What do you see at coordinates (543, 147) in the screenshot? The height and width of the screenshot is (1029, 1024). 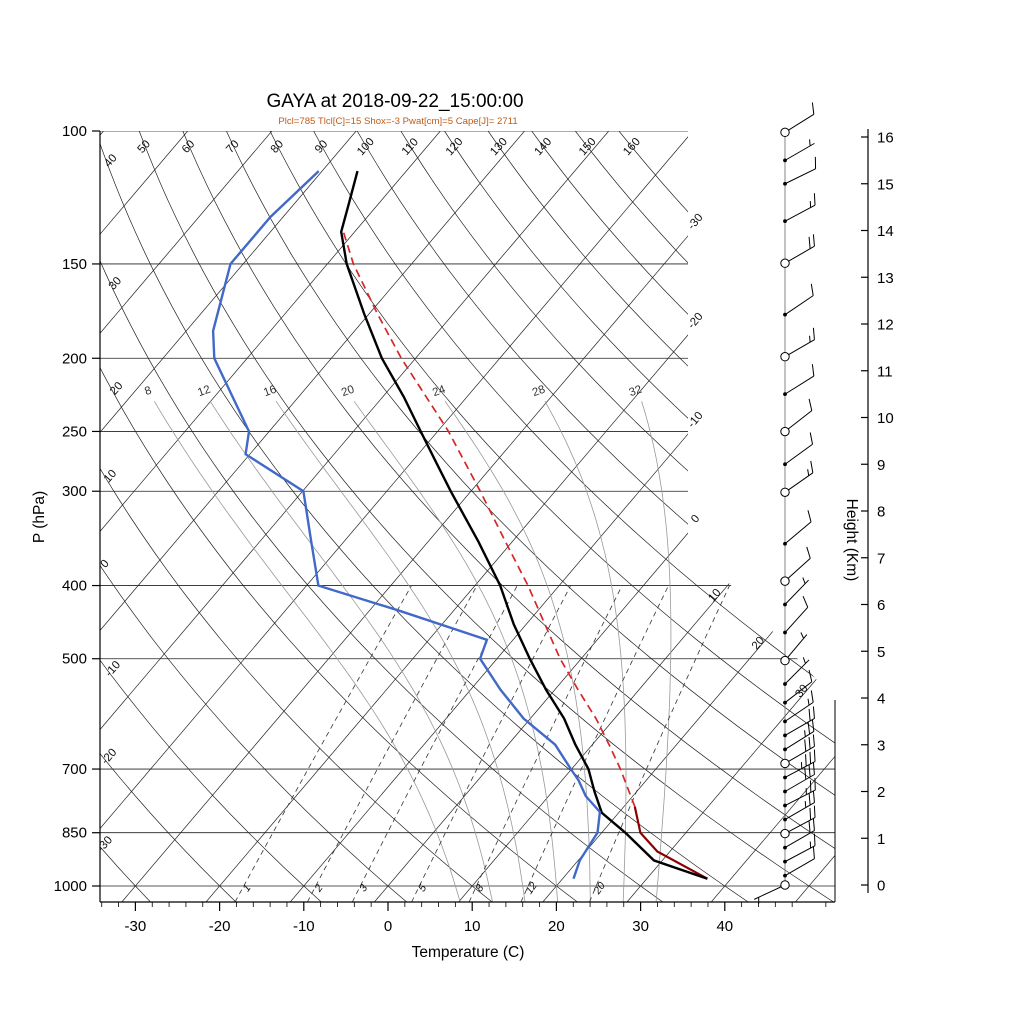 I see `dry-adiabat-label-top: 140` at bounding box center [543, 147].